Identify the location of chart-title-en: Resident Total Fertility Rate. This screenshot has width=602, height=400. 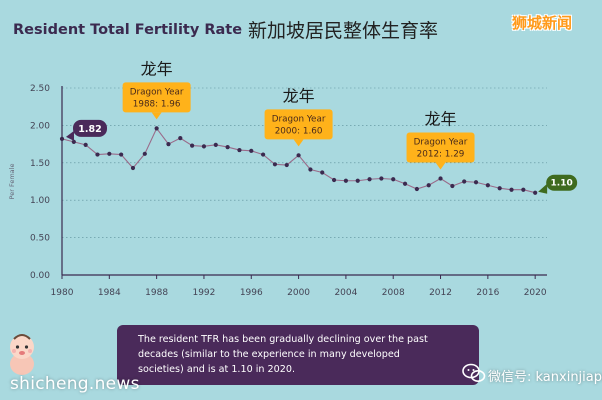
(128, 30).